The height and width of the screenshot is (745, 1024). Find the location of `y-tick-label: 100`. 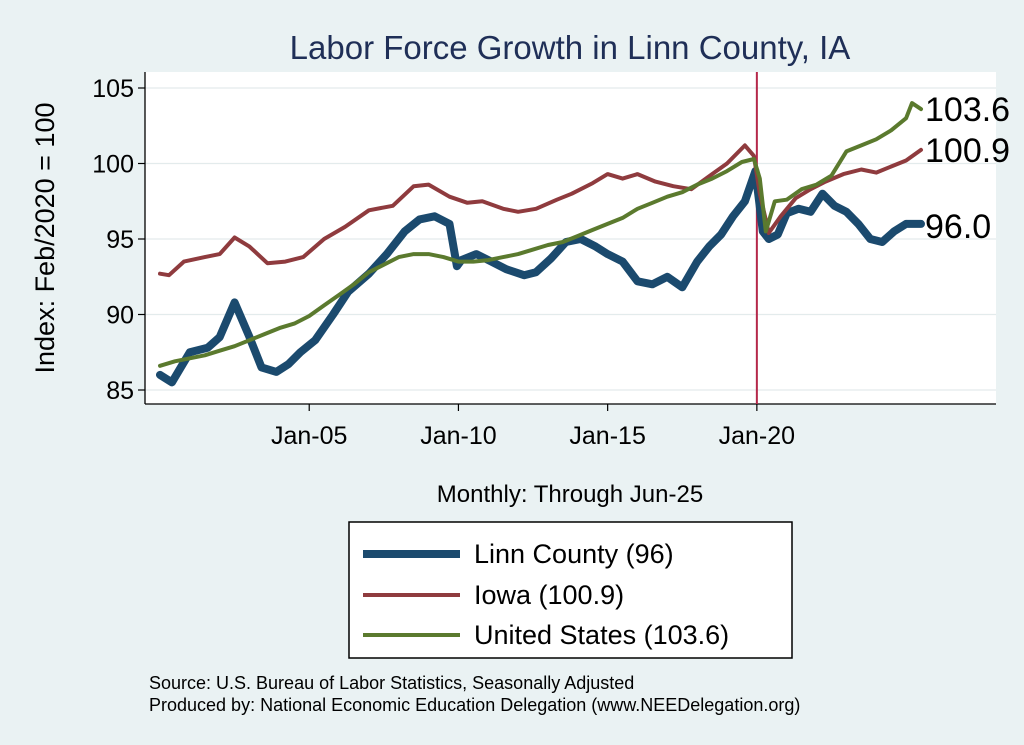

y-tick-label: 100 is located at coordinates (113, 165).